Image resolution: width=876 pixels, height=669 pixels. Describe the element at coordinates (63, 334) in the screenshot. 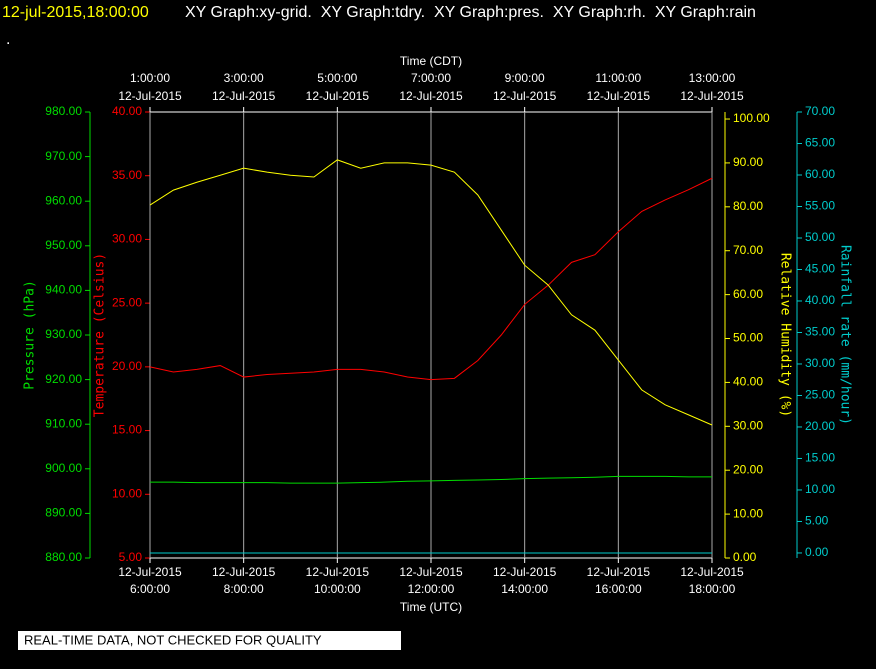

I see `y-tick-label: 930.00` at that location.